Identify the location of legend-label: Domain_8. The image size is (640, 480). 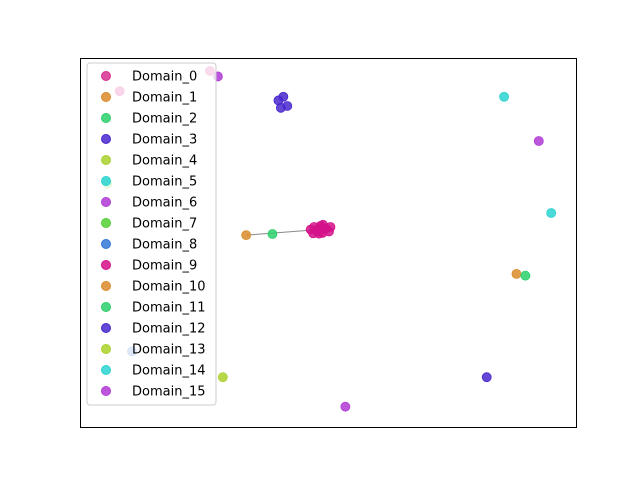
(164, 245).